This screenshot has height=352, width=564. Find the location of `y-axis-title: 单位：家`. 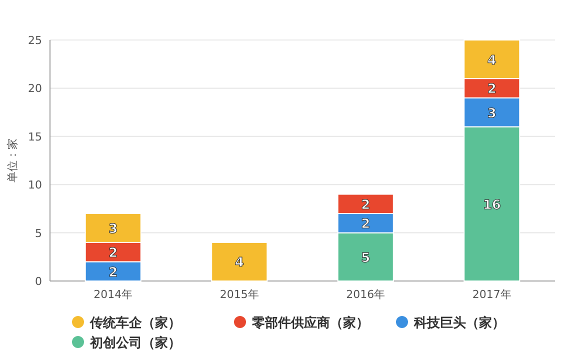

y-axis-title: 单位：家 is located at coordinates (12, 160).